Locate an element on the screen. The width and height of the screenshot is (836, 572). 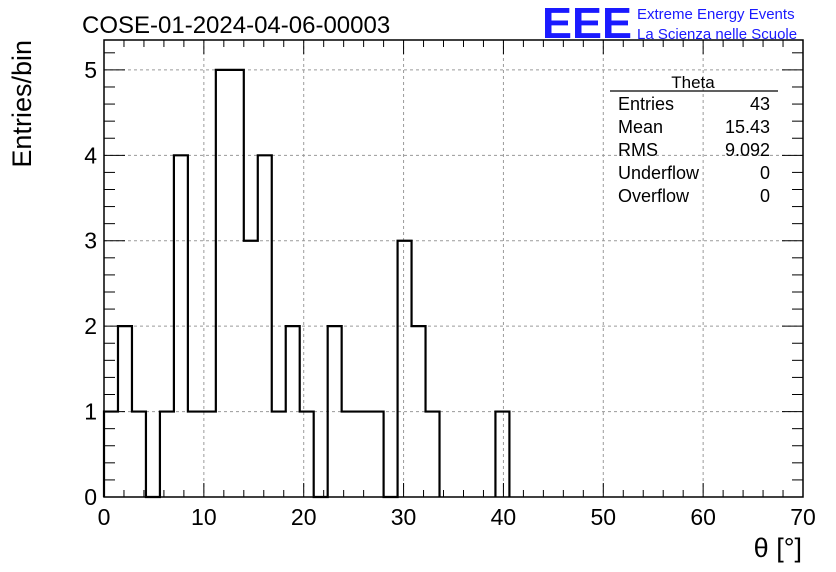
y-tick-label: 0 is located at coordinates (90, 497).